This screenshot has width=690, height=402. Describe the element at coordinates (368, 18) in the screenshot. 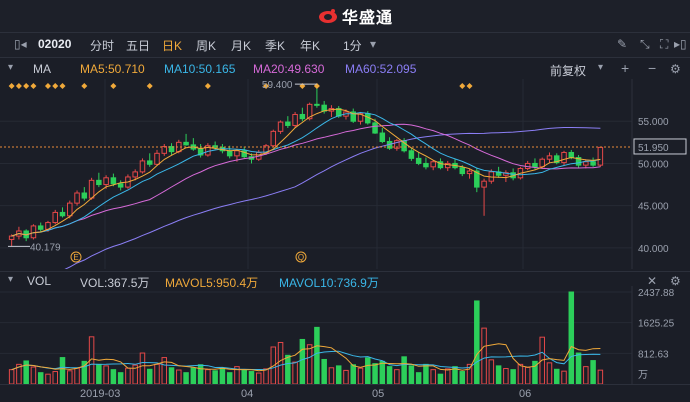

I see `brand-name: 华盛通` at that location.